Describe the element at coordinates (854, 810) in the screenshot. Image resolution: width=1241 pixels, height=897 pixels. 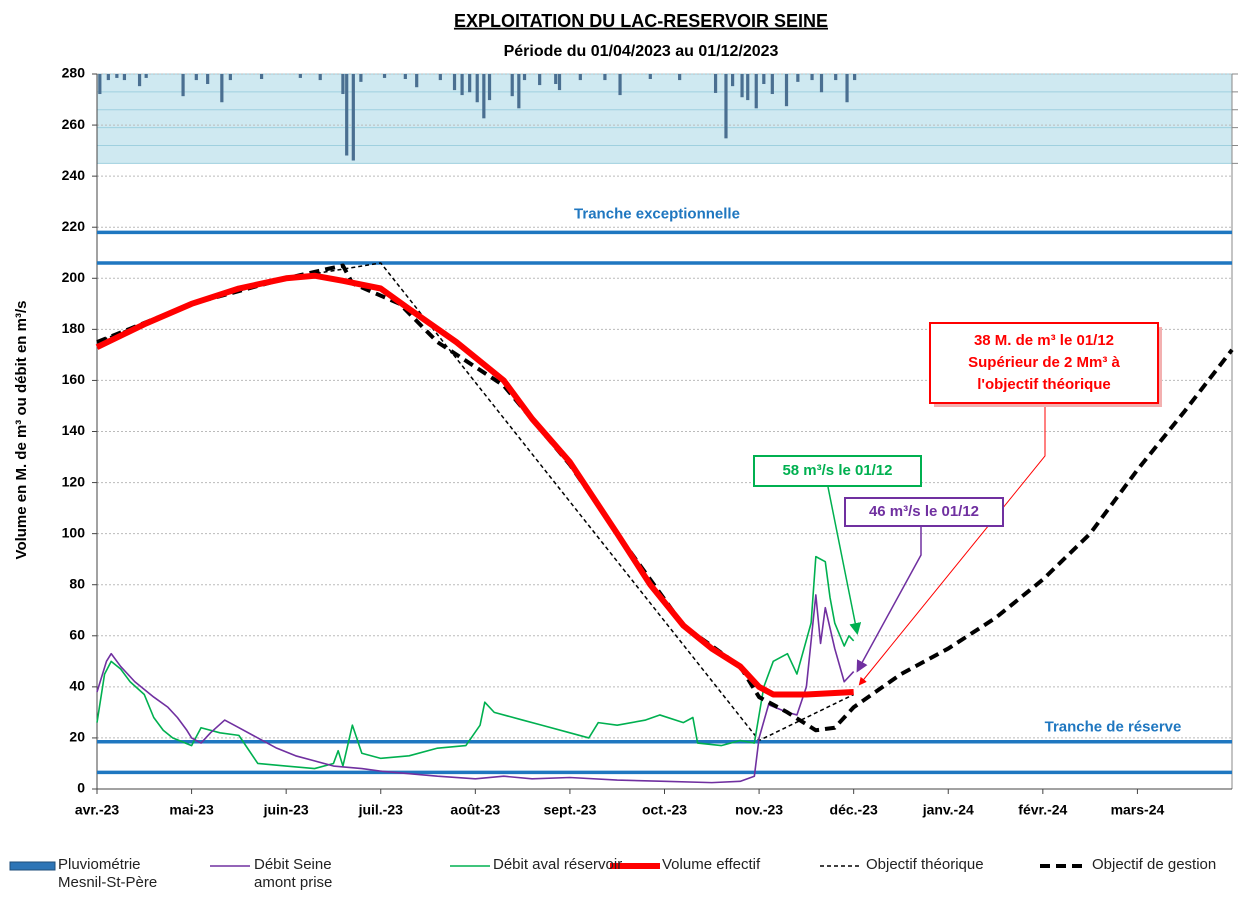
I see `x-tick-label: déc.-23` at that location.